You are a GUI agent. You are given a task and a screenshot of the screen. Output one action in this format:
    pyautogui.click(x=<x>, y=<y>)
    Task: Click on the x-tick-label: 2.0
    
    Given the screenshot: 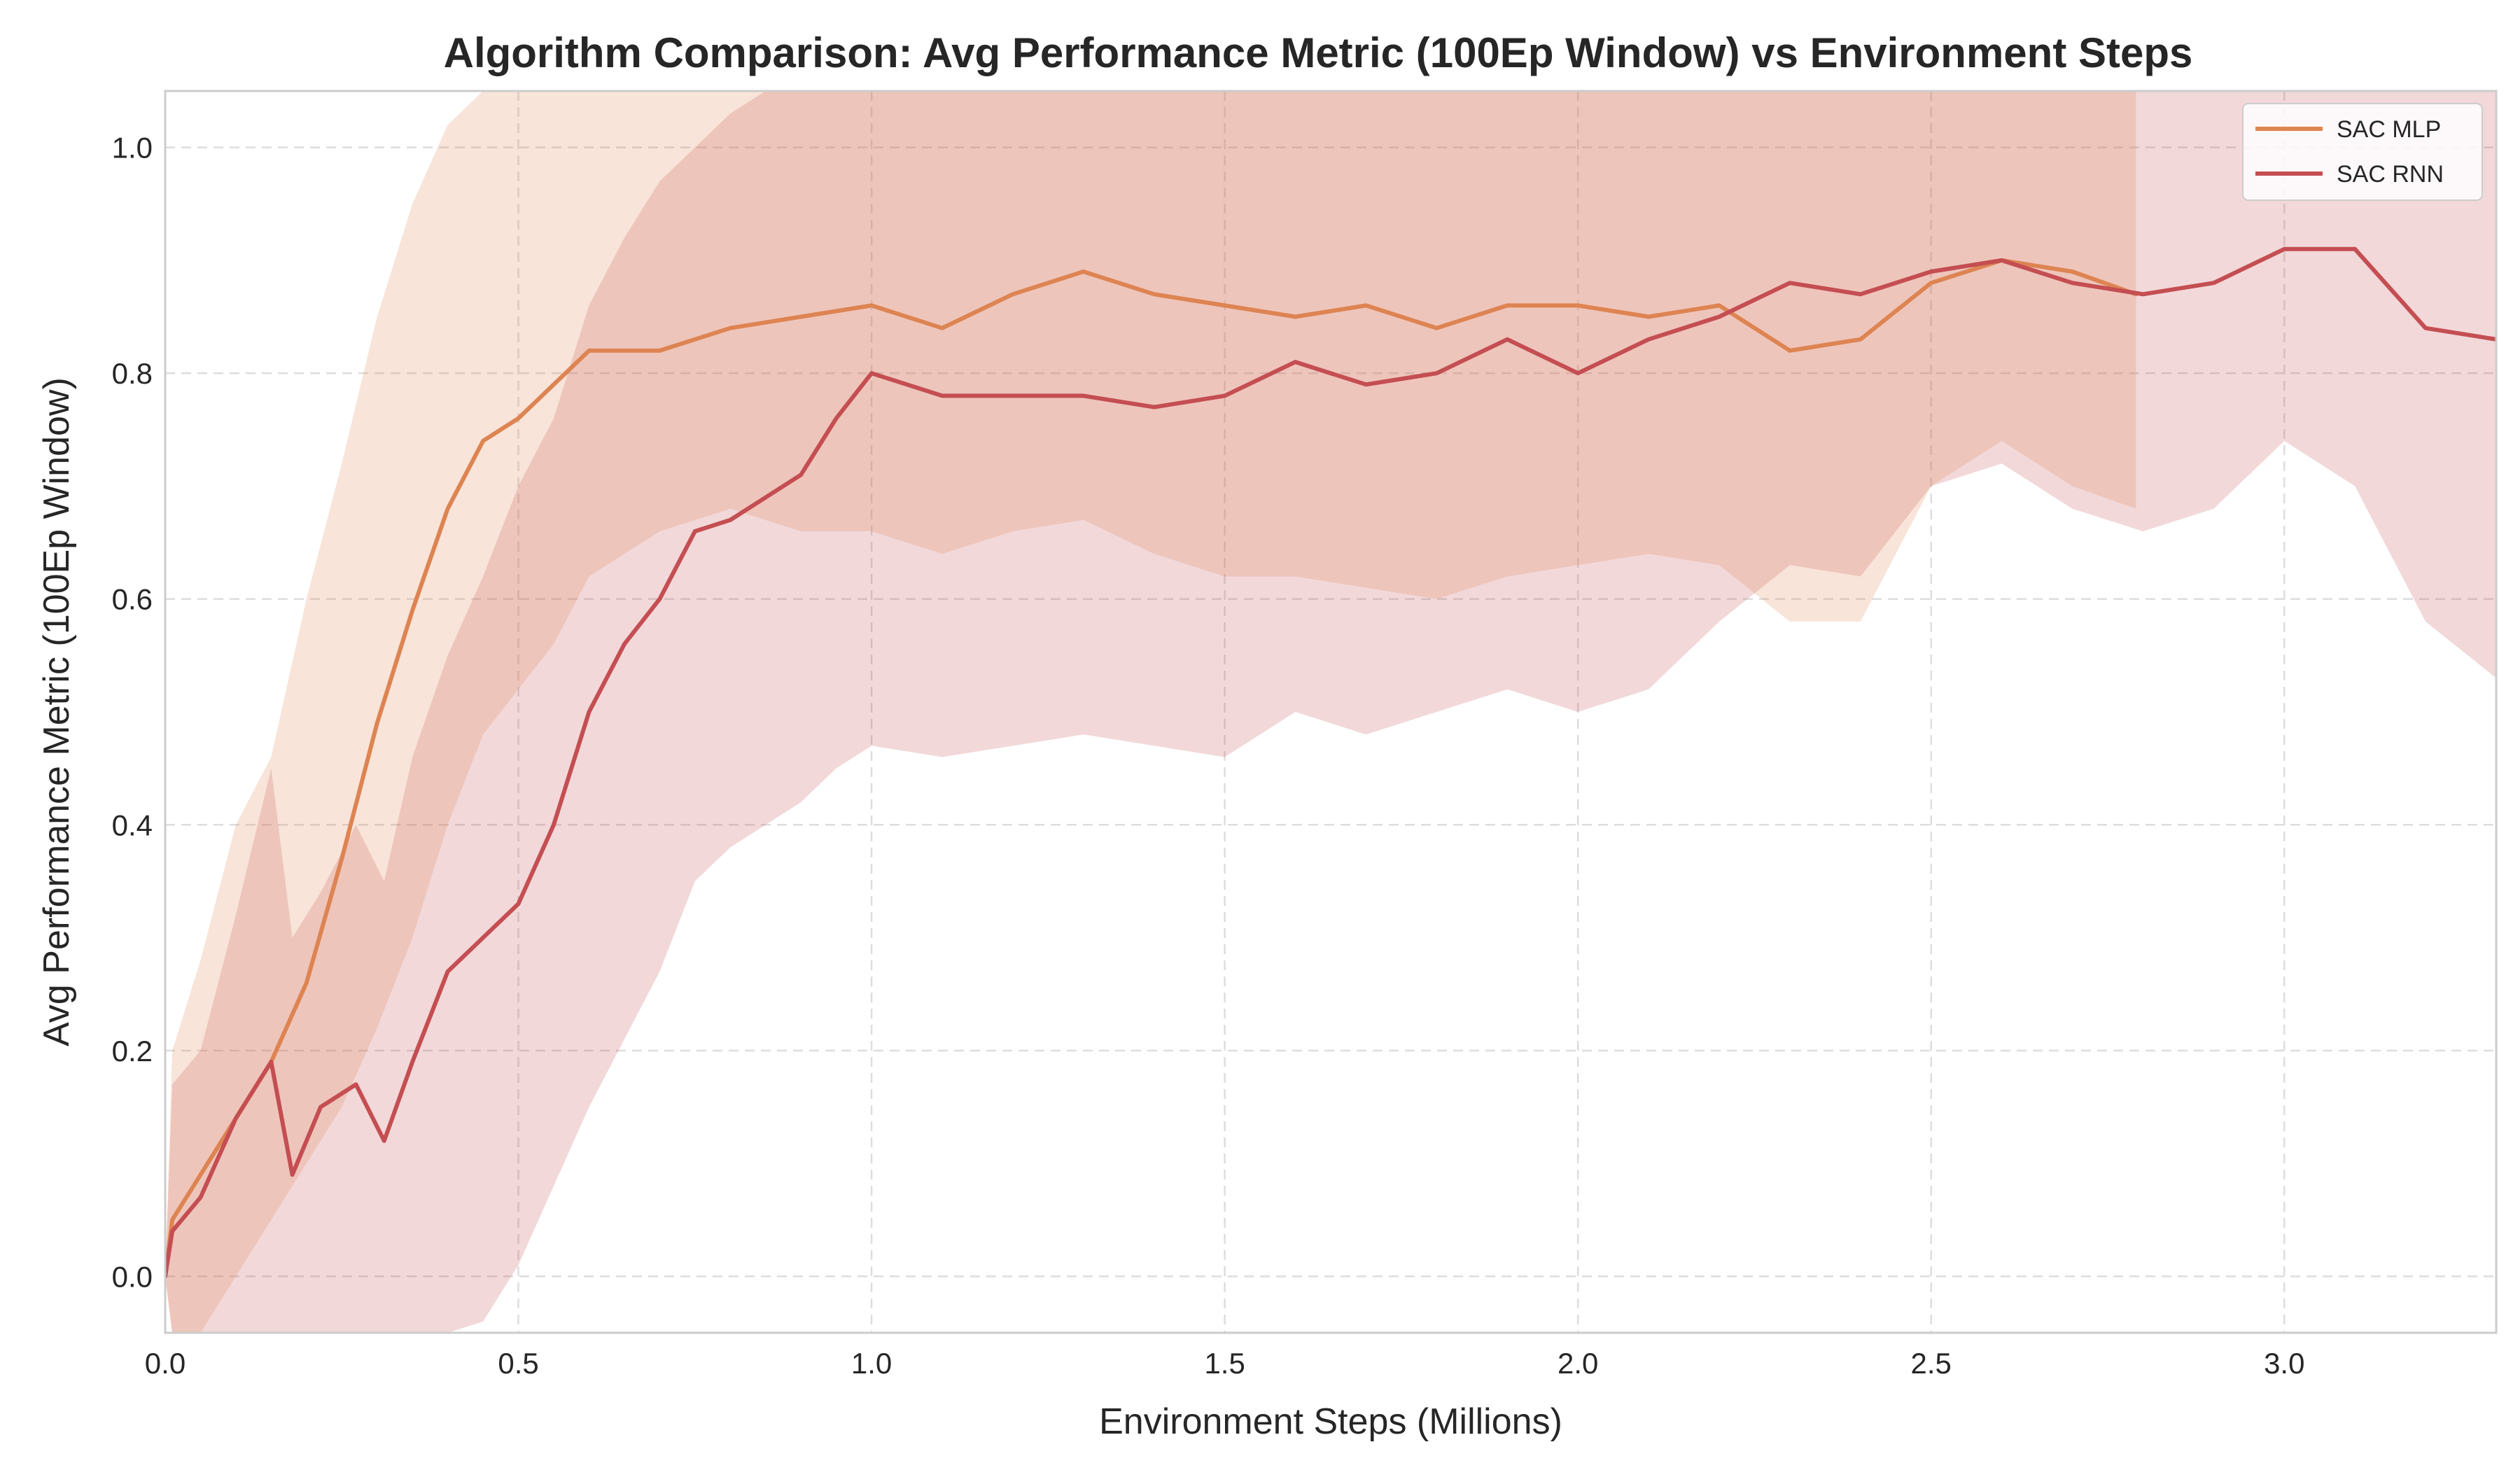 What is the action you would take?
    pyautogui.click(x=1578, y=1363)
    